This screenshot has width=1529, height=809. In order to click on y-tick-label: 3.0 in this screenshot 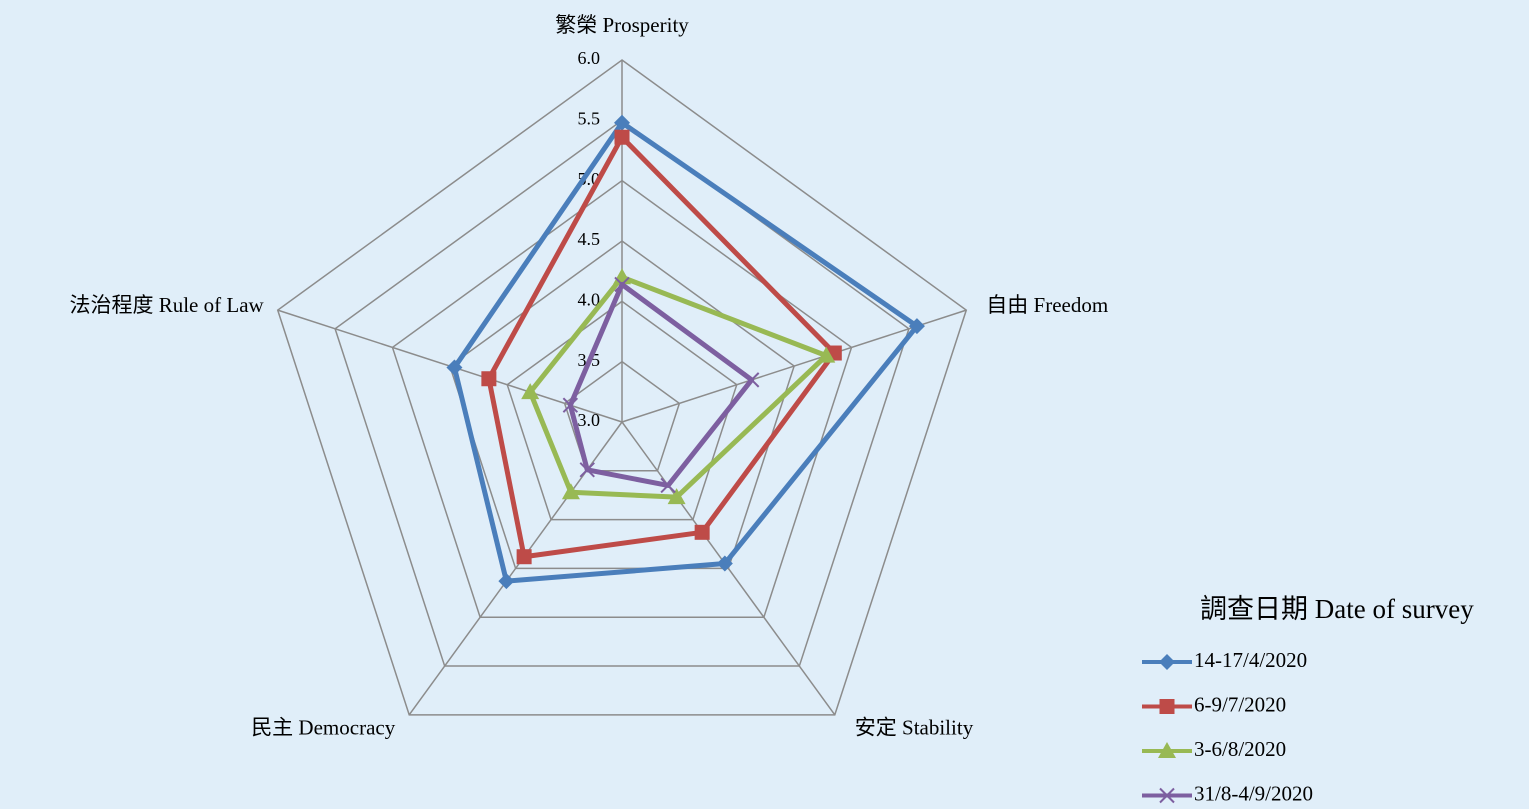, I will do `click(589, 420)`.